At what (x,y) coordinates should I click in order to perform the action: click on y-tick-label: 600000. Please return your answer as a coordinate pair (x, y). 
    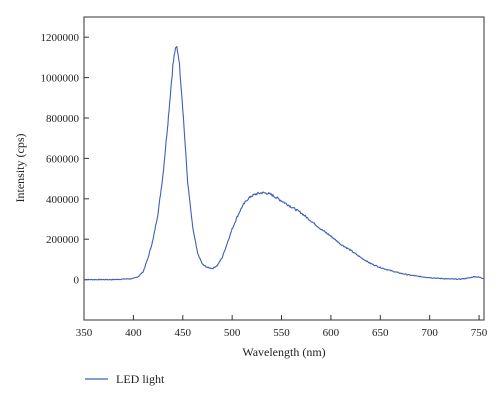
    Looking at the image, I should click on (63, 159).